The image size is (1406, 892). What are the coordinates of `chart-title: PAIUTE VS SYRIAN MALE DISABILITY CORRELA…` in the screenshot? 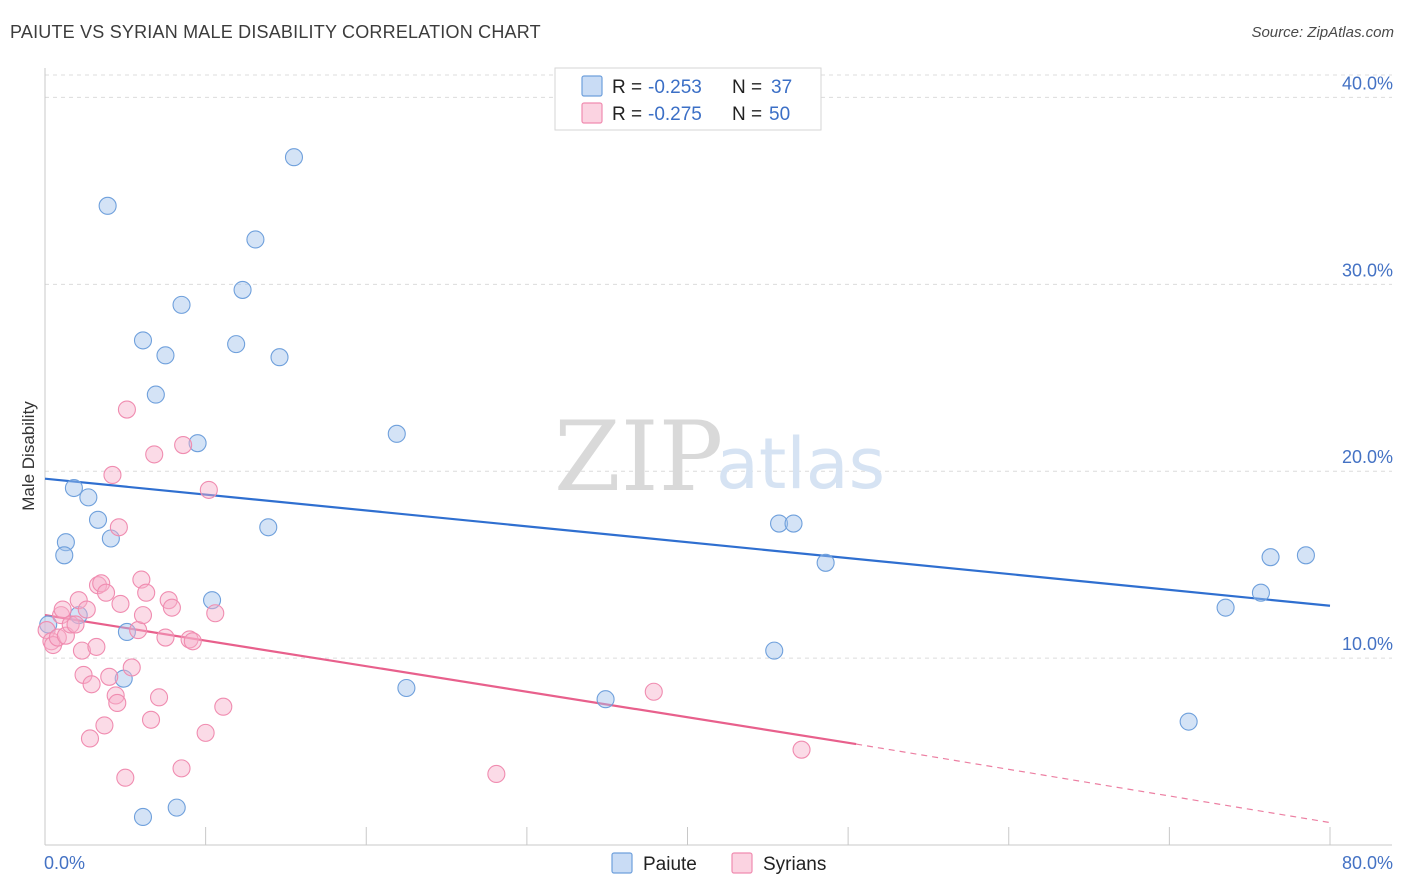 It's located at (275, 32).